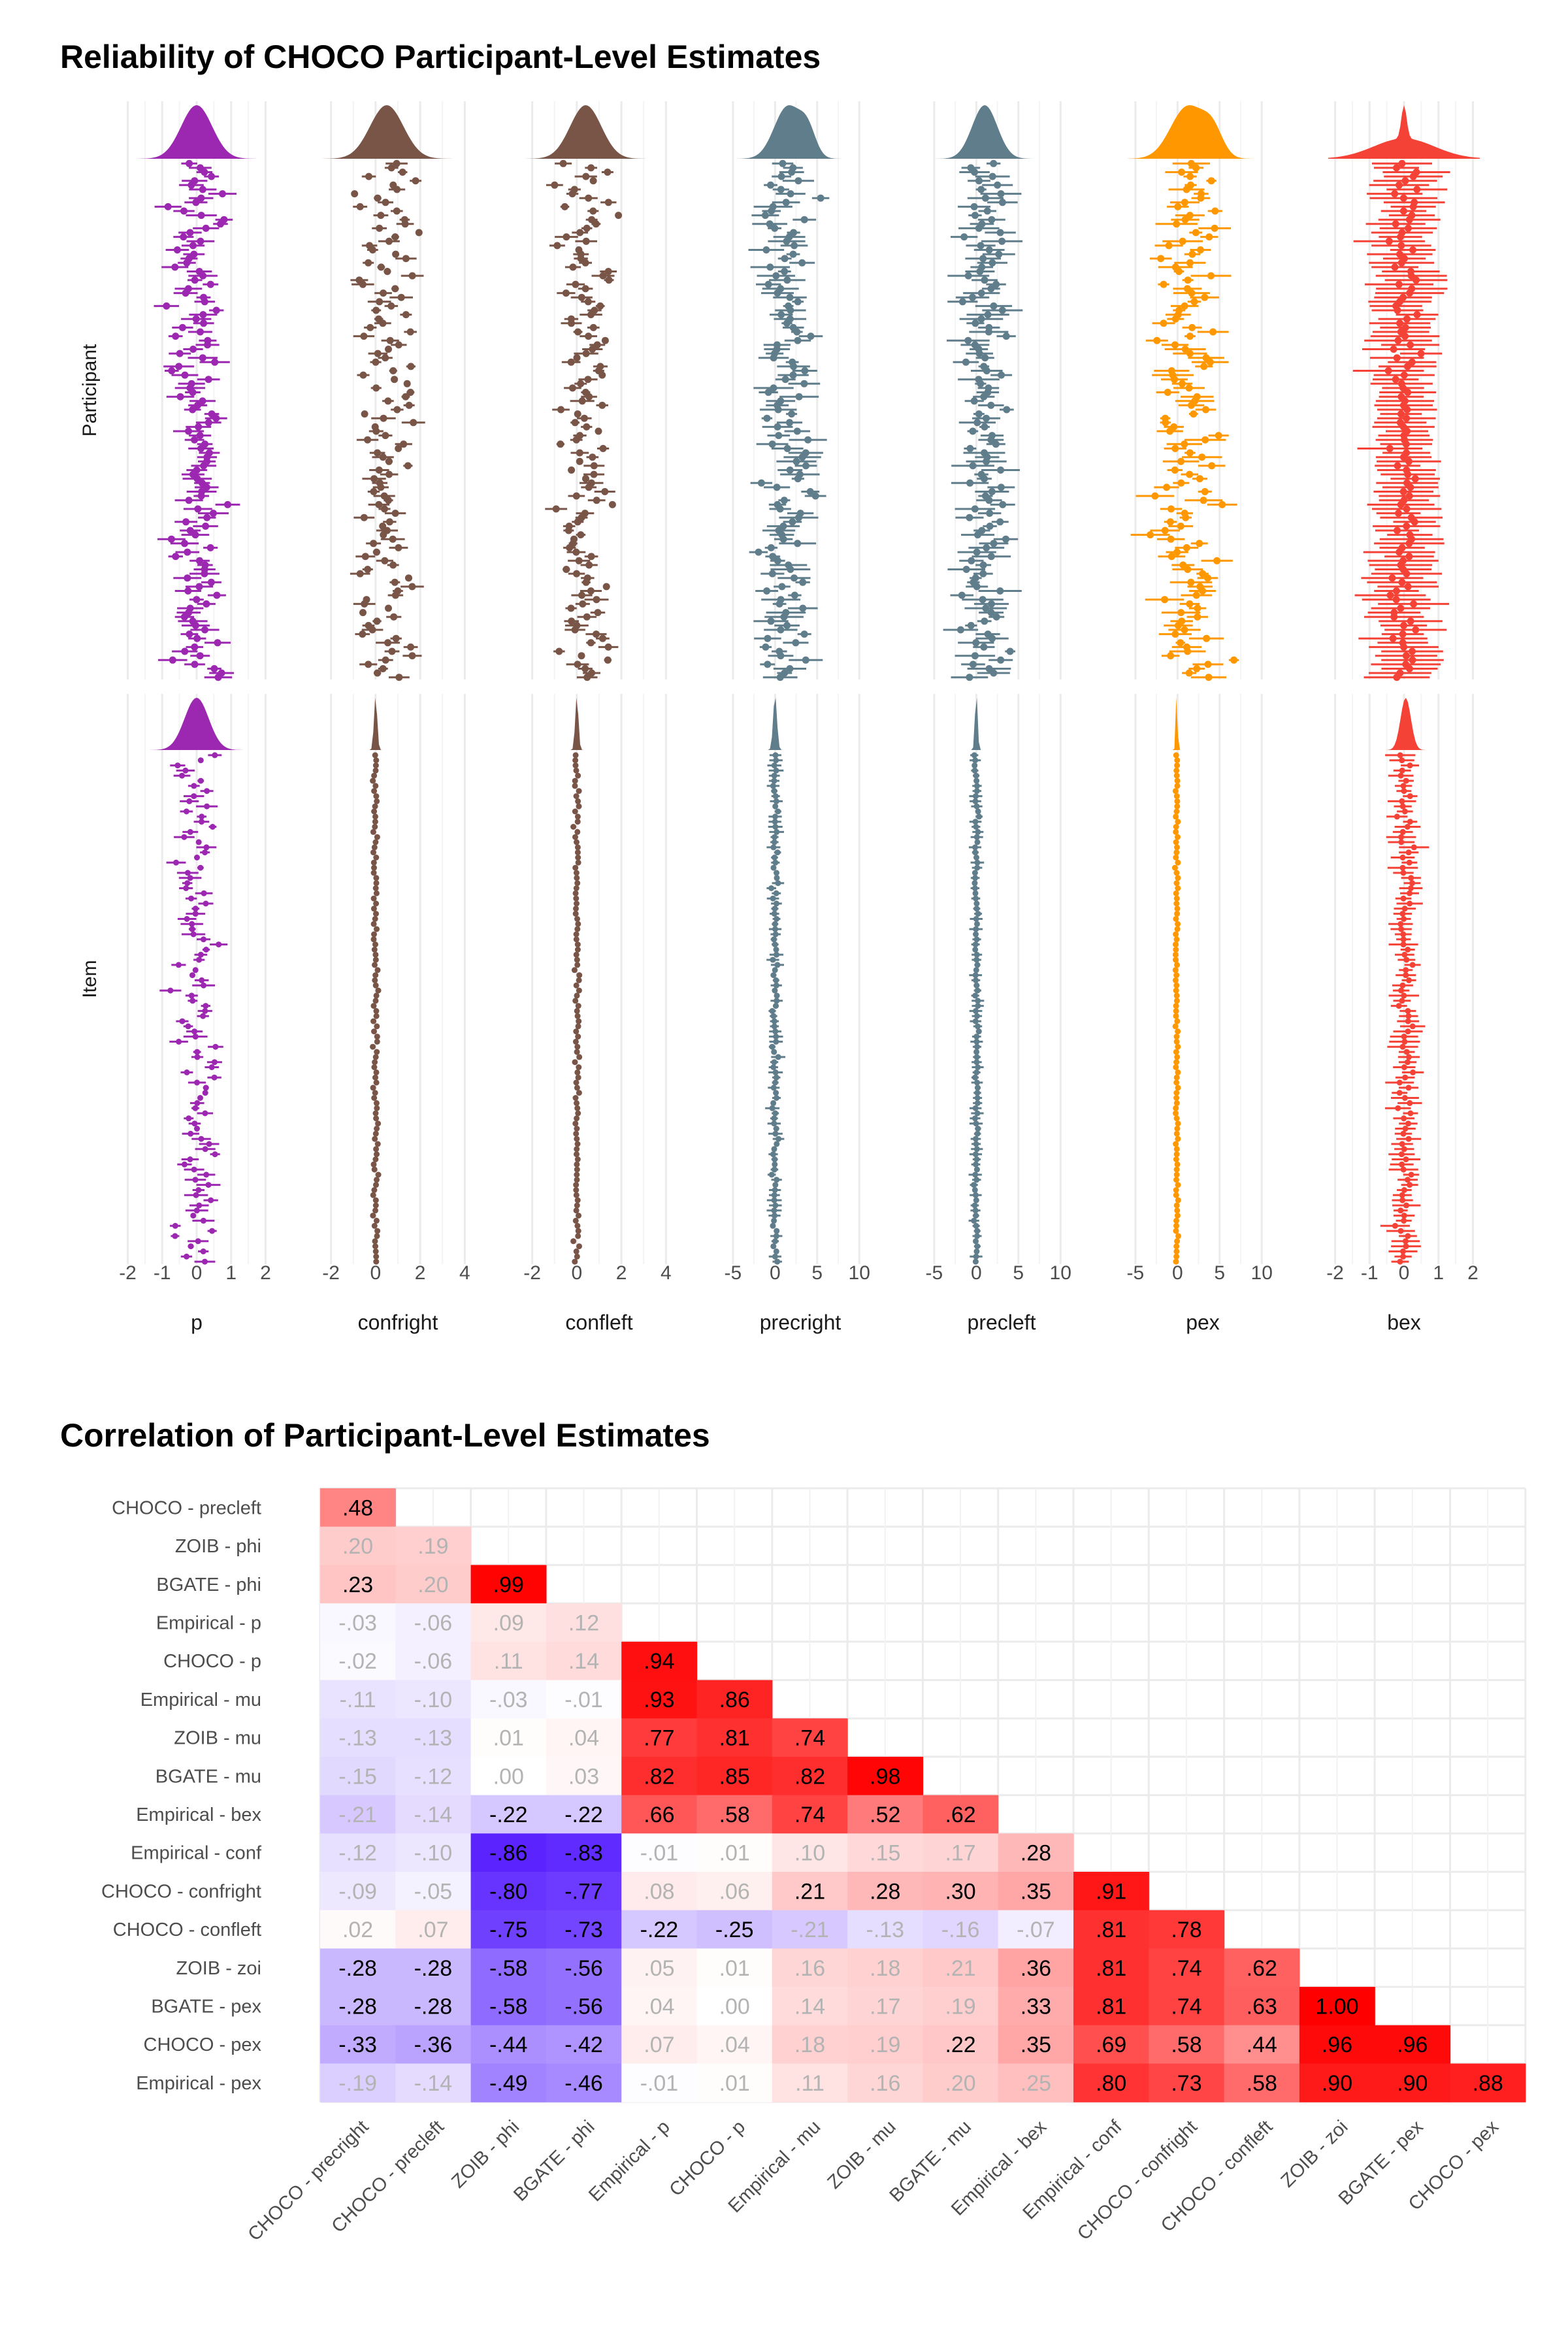 This screenshot has width=1568, height=2352. What do you see at coordinates (433, 1815) in the screenshot?
I see `cell-label: -.14` at bounding box center [433, 1815].